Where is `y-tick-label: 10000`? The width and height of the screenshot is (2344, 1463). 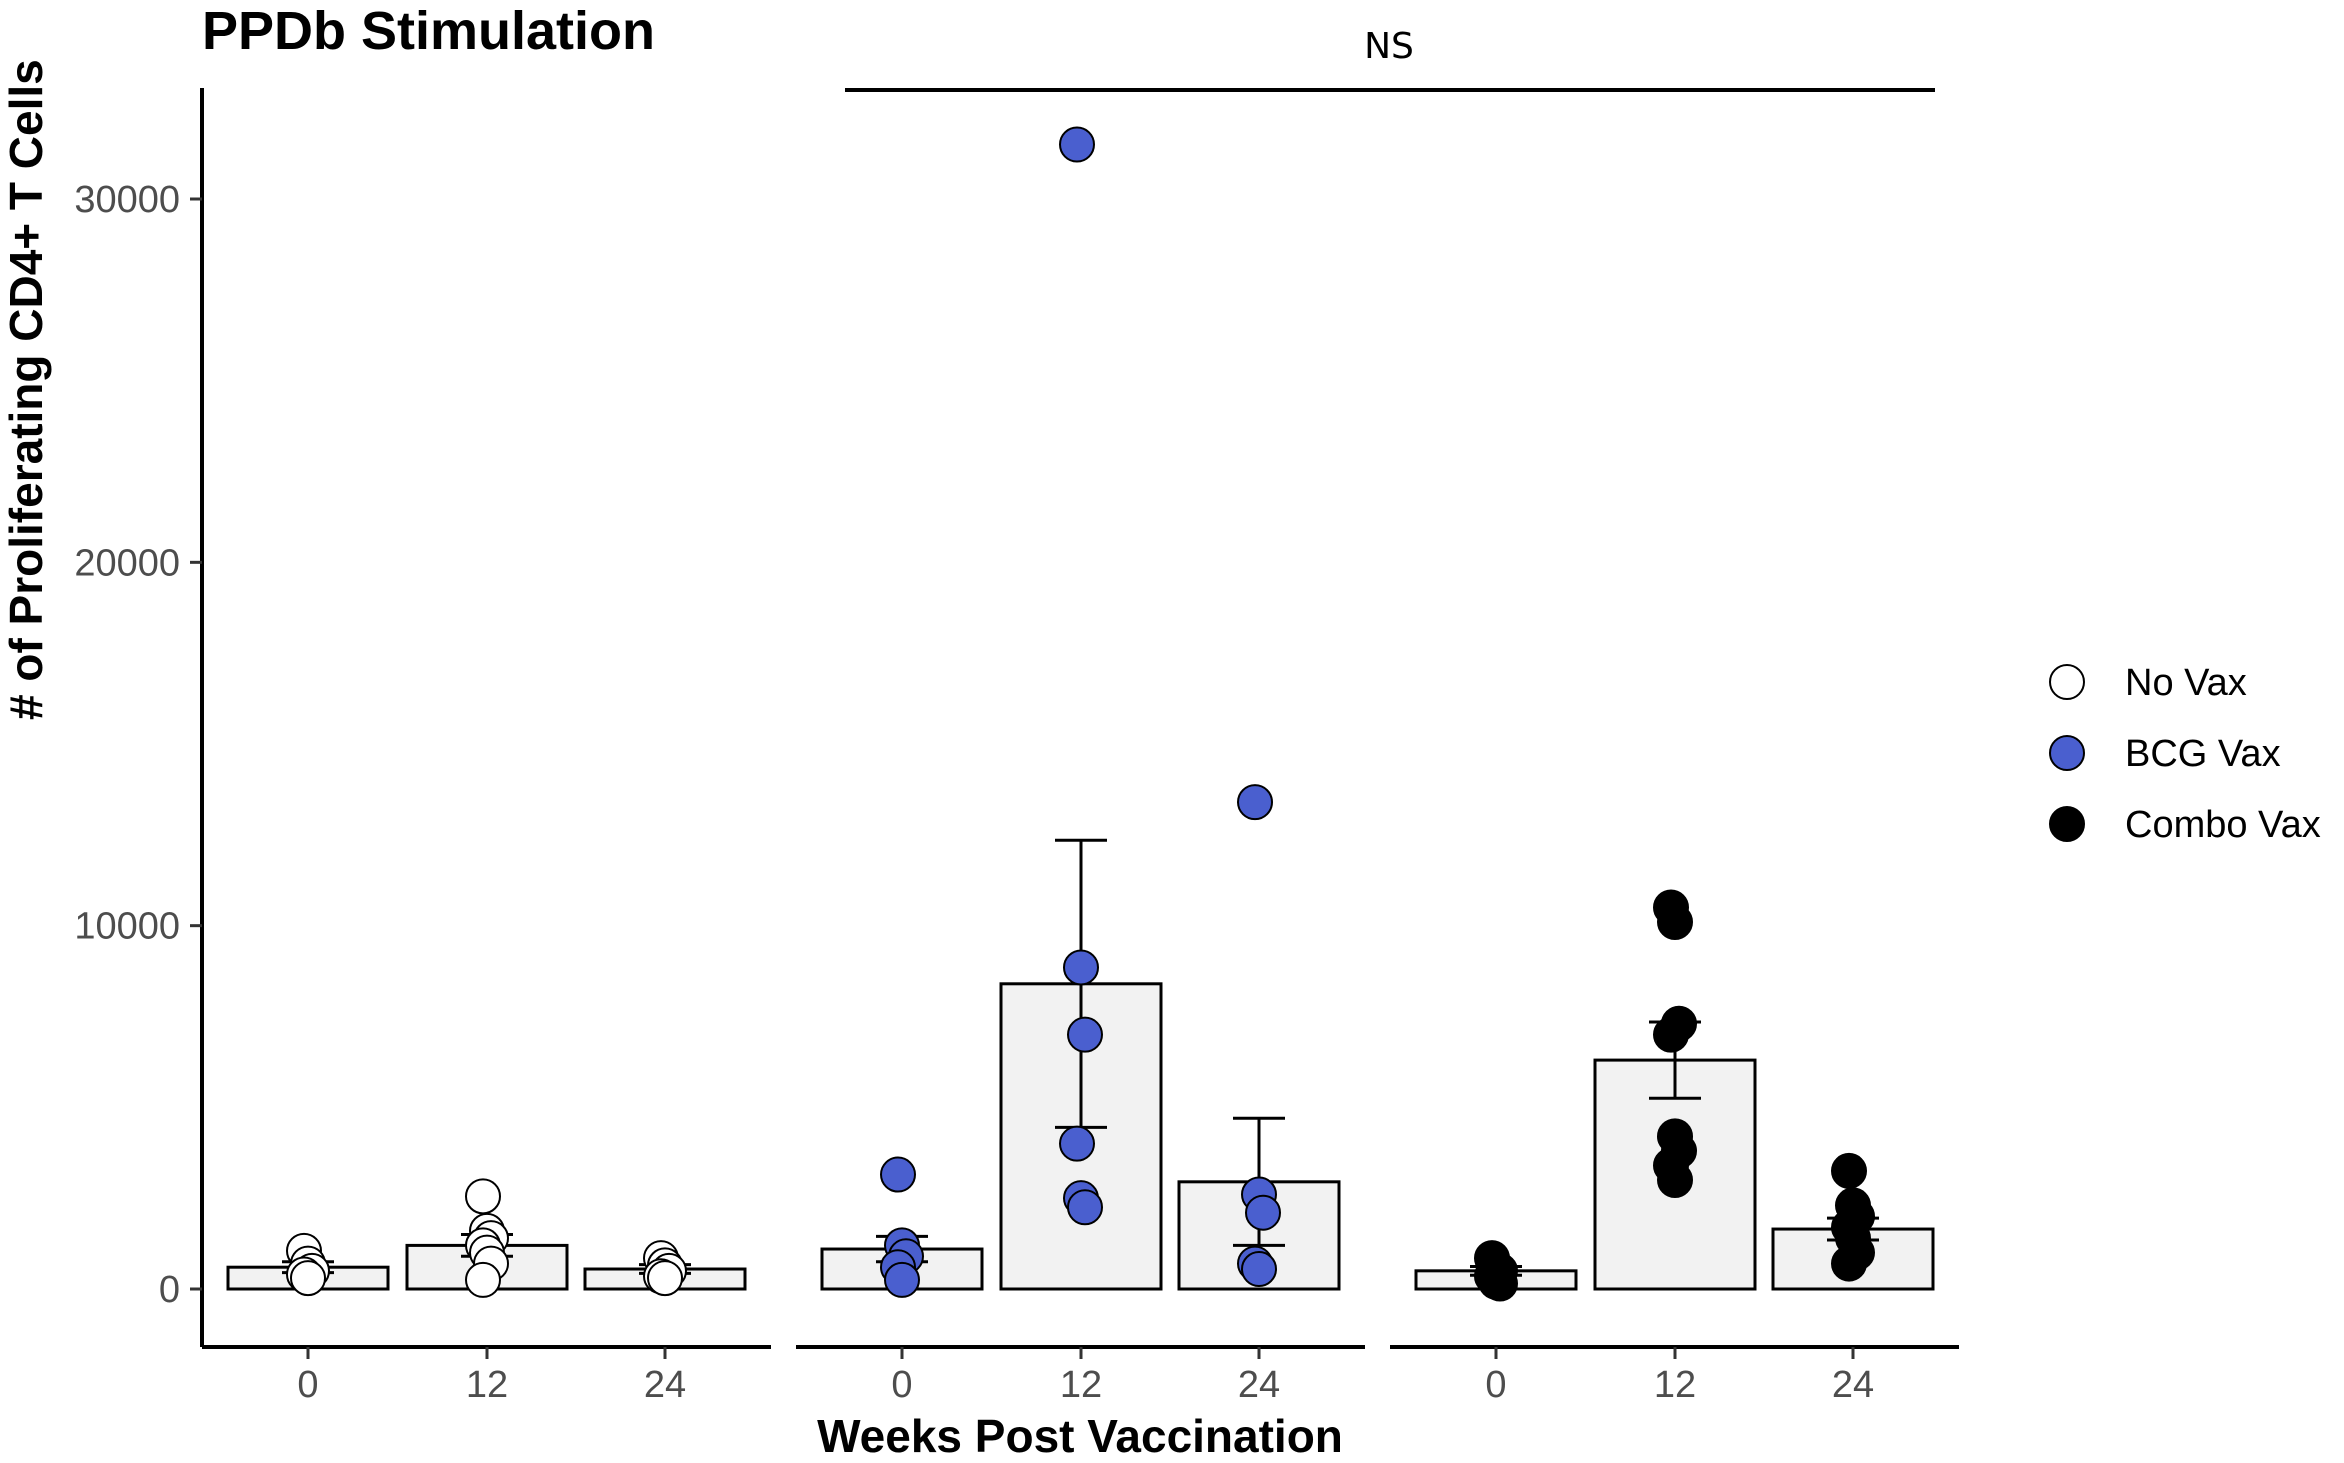
y-tick-label: 10000 is located at coordinates (127, 927).